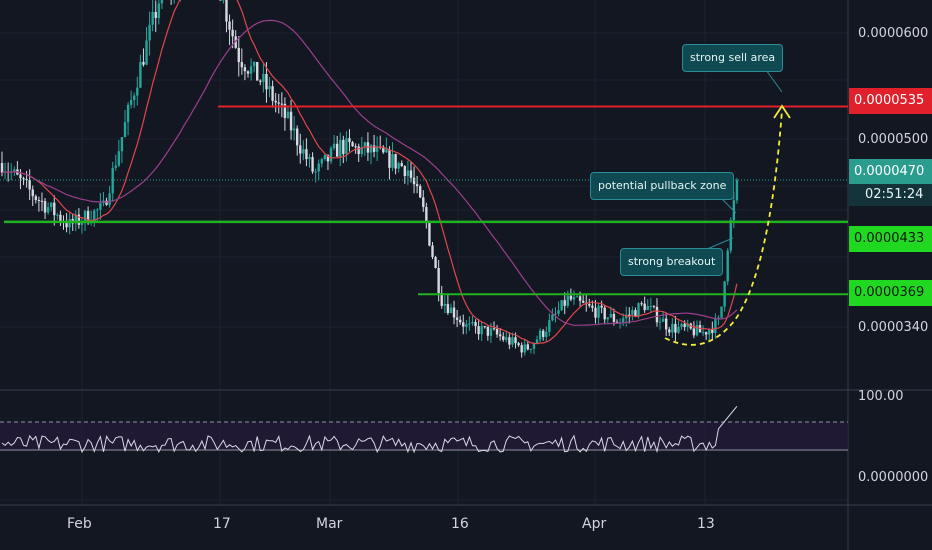 The image size is (932, 550). What do you see at coordinates (890, 171) in the screenshot?
I see `current-price-label: 0.0000470` at bounding box center [890, 171].